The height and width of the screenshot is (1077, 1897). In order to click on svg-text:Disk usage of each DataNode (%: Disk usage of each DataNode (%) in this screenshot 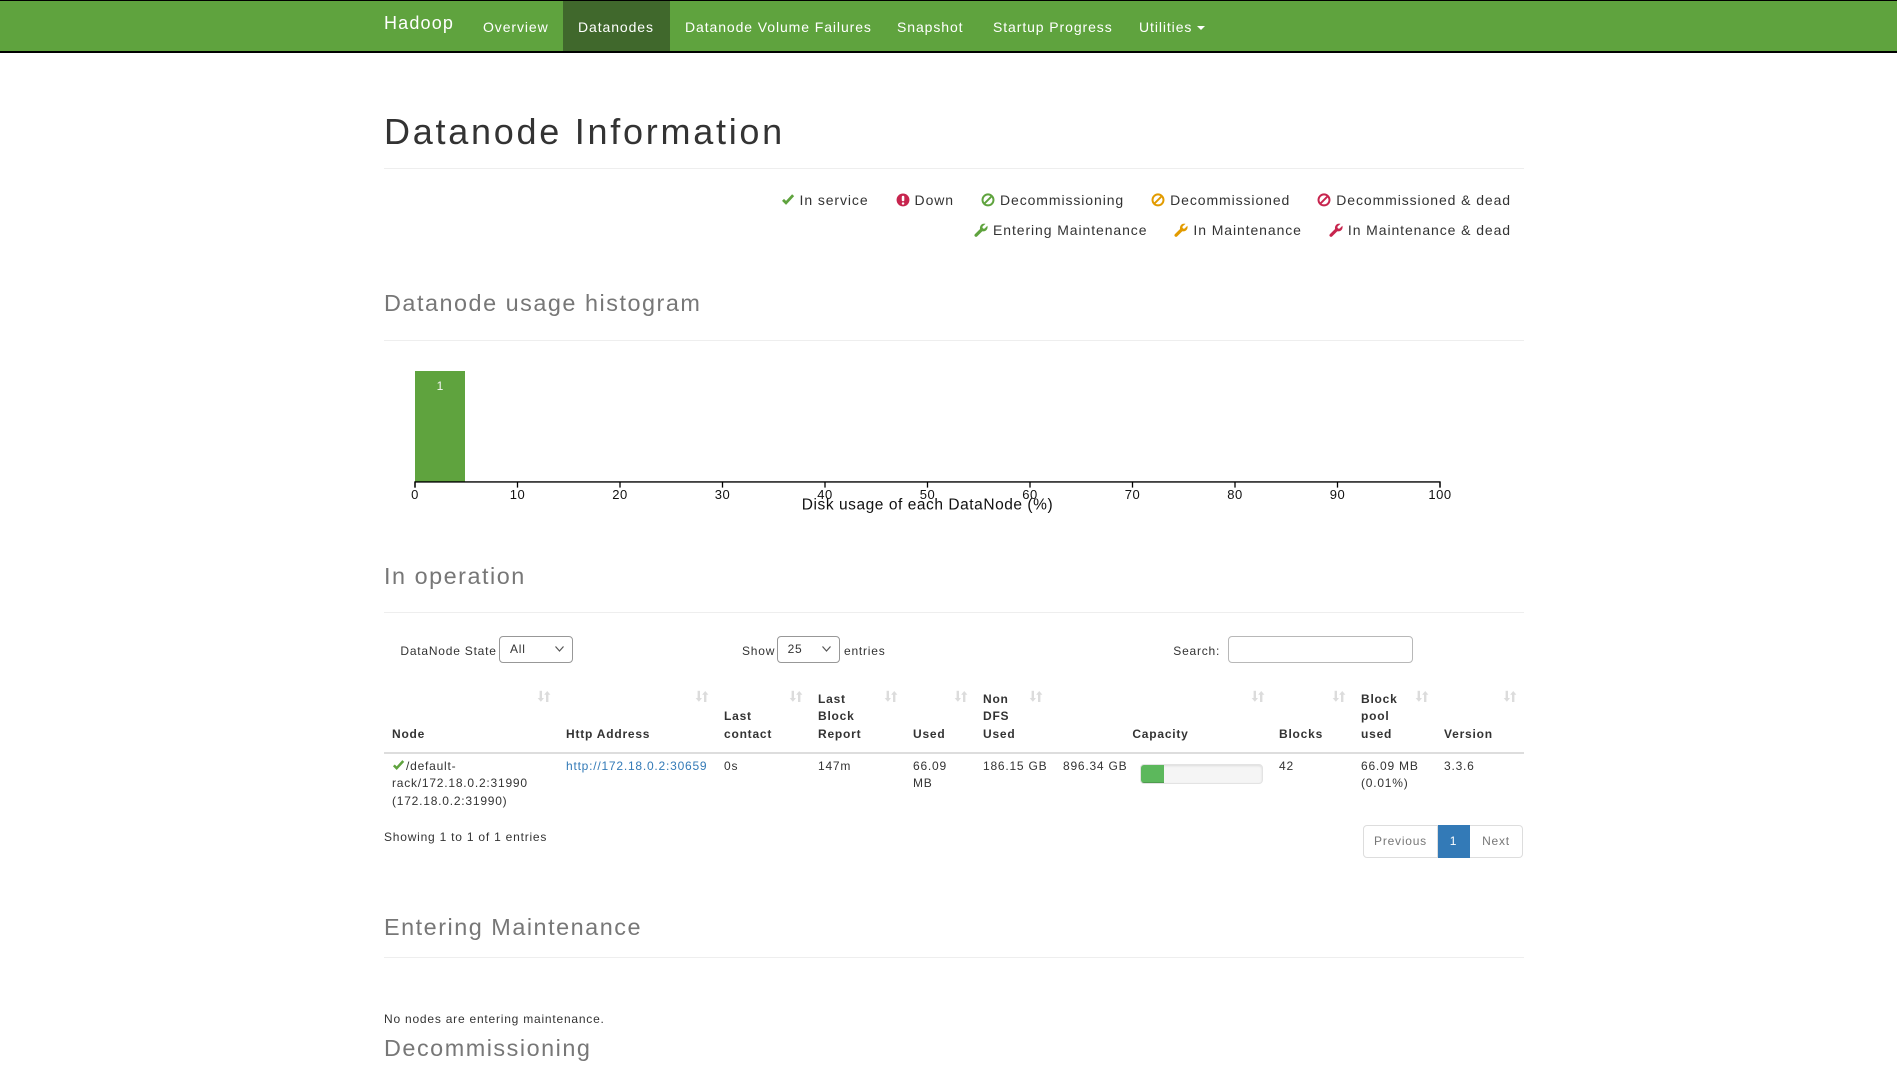, I will do `click(927, 505)`.